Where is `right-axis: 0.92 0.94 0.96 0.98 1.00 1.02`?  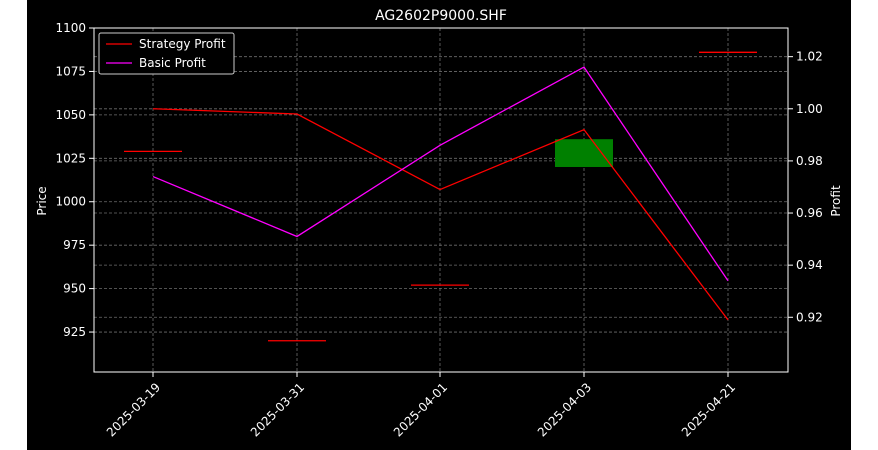 right-axis: 0.92 0.94 0.96 0.98 1.00 1.02 is located at coordinates (805, 187).